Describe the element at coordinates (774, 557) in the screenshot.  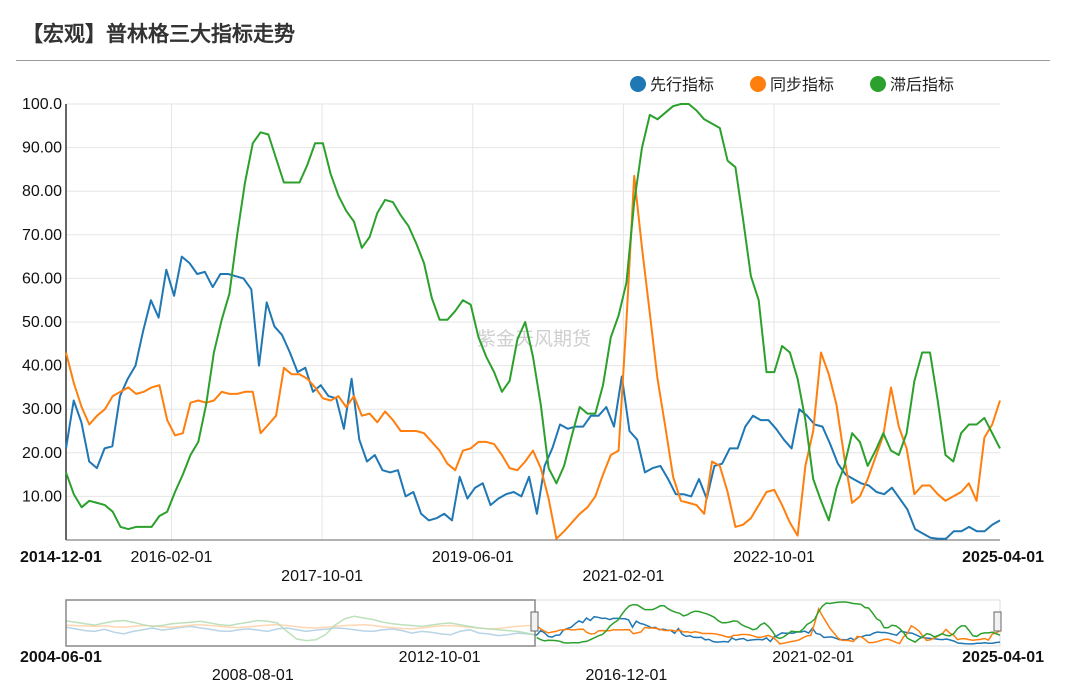
I see `x-tick-label: 2022-10-01` at that location.